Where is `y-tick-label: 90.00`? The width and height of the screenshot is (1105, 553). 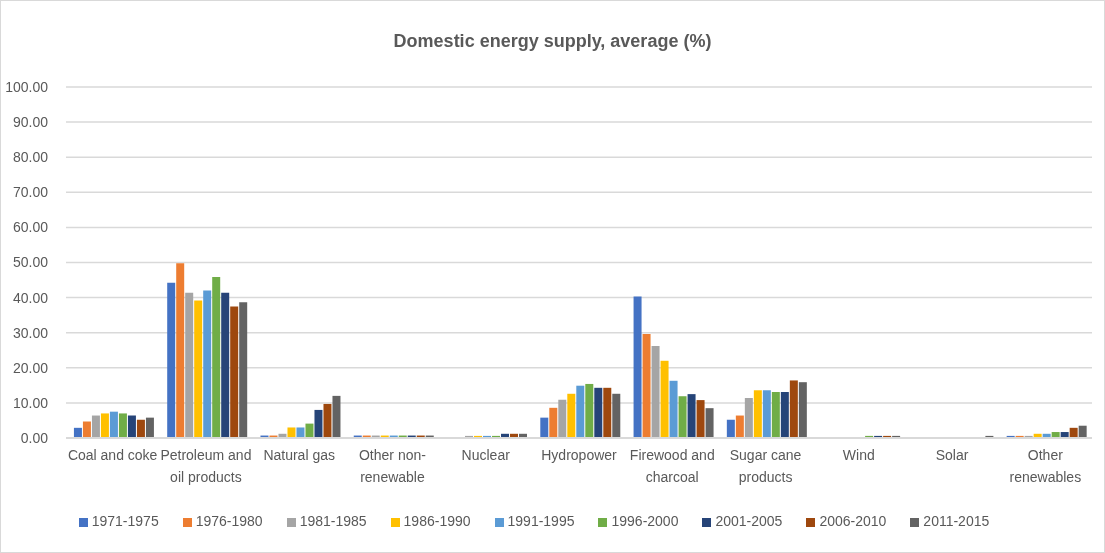 y-tick-label: 90.00 is located at coordinates (30, 122).